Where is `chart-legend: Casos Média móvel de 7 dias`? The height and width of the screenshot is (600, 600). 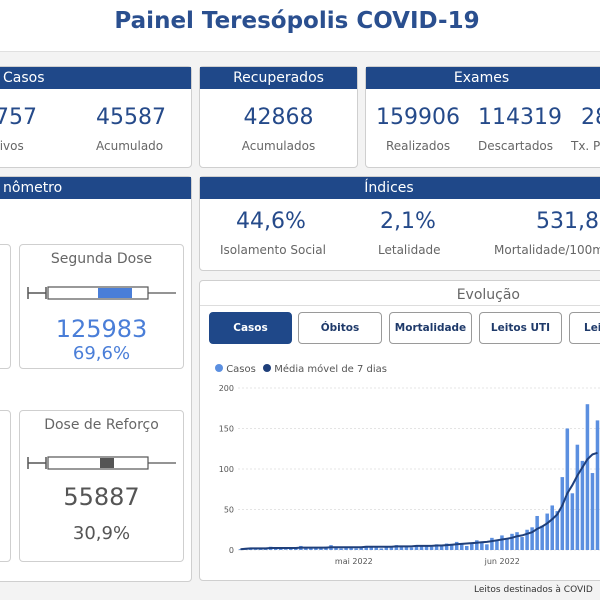
chart-legend: Casos Média móvel de 7 dias is located at coordinates (301, 369).